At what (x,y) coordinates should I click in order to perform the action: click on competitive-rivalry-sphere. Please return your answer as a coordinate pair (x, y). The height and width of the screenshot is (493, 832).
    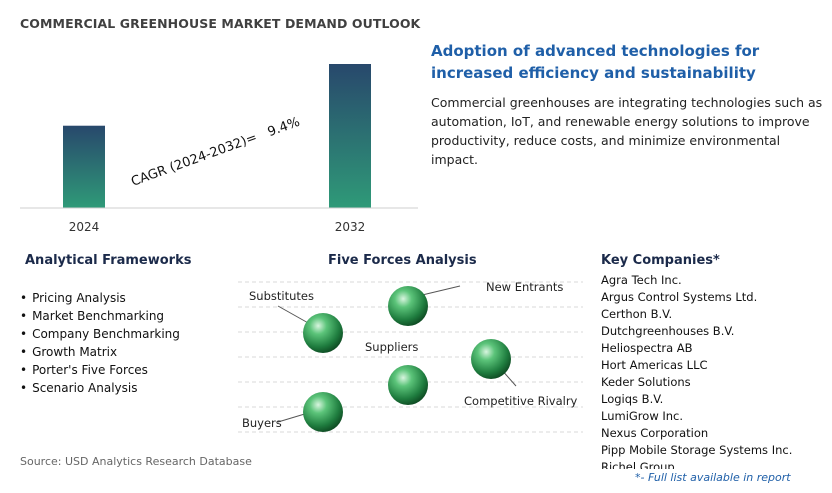
    Looking at the image, I should click on (491, 359).